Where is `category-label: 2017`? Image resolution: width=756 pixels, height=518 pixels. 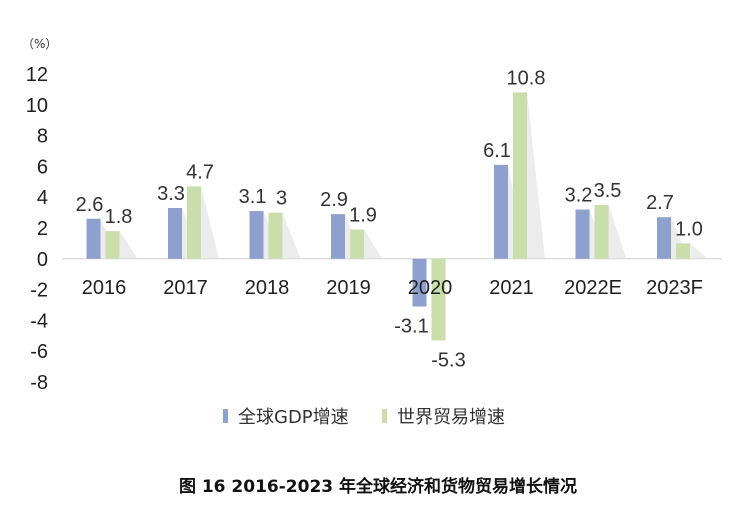 category-label: 2017 is located at coordinates (185, 288).